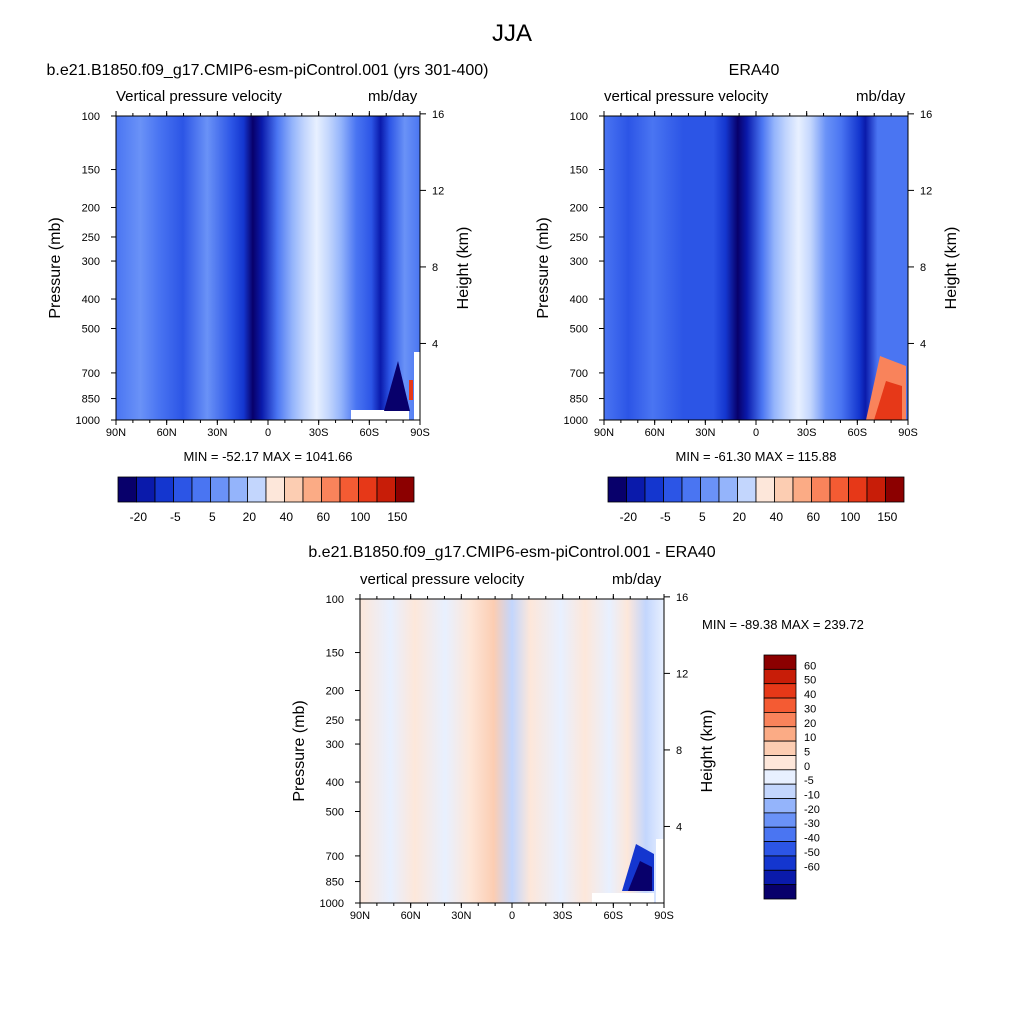 The width and height of the screenshot is (1024, 1024). What do you see at coordinates (810, 738) in the screenshot?
I see `colorbar-label: 10` at bounding box center [810, 738].